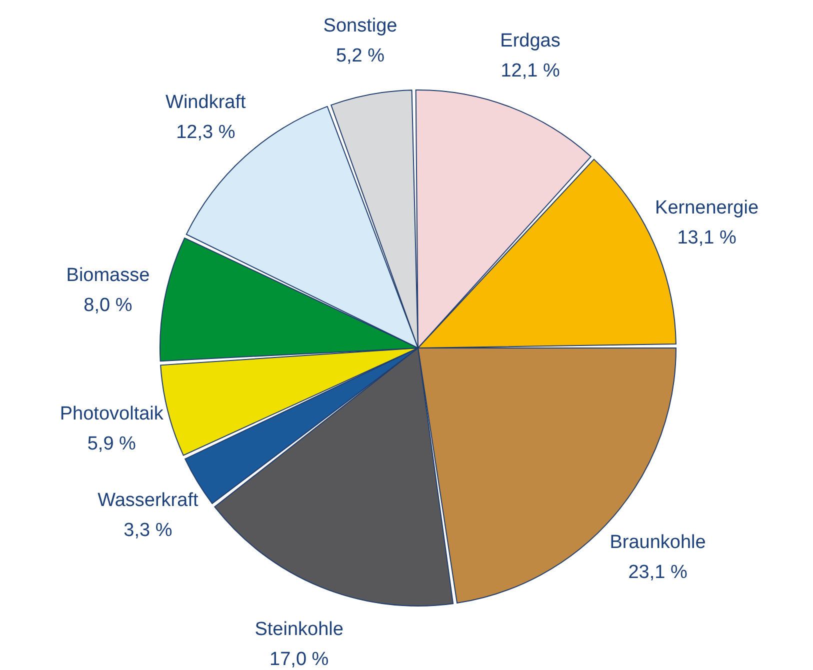 This screenshot has height=670, width=813. Describe the element at coordinates (299, 629) in the screenshot. I see `slice-label: Steinkohle` at that location.